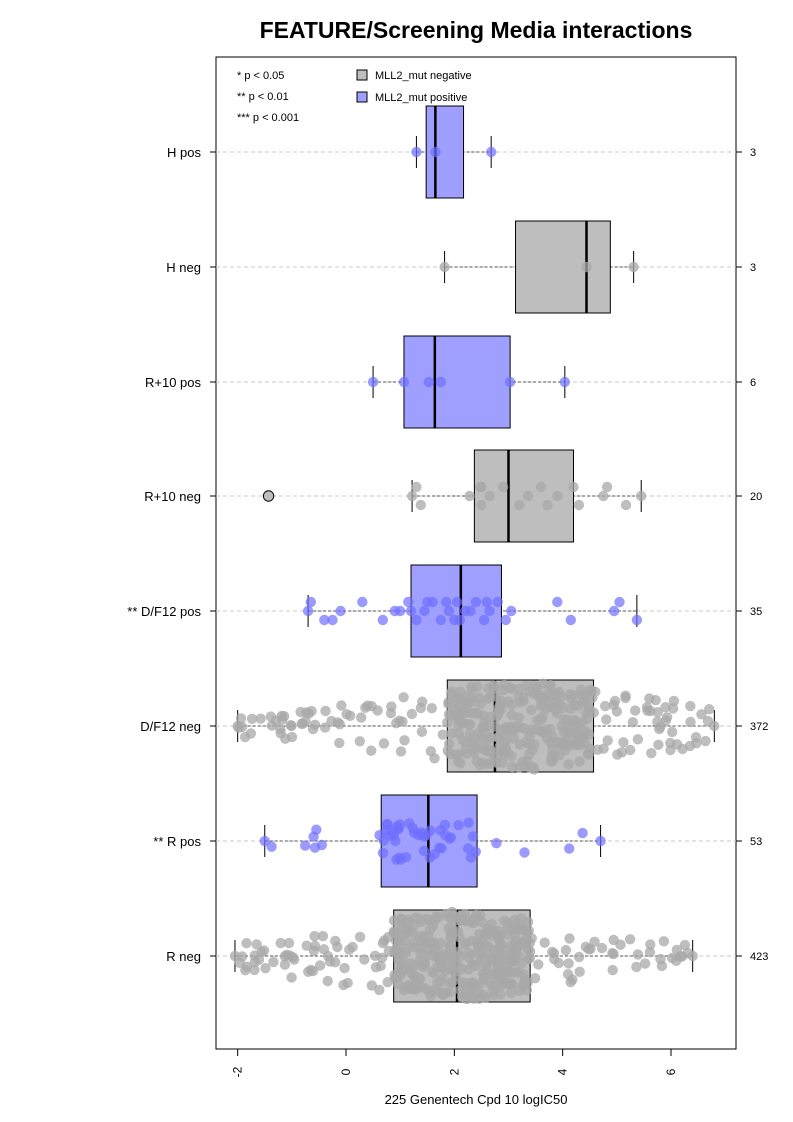 The width and height of the screenshot is (793, 1122). I want to click on significance-key-item: * p < 0.05, so click(260, 76).